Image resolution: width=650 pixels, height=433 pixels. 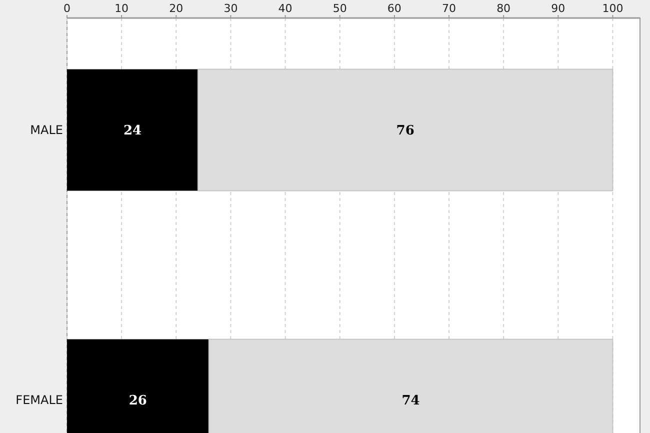 I want to click on y-tick-label: FEMALE, so click(x=39, y=400).